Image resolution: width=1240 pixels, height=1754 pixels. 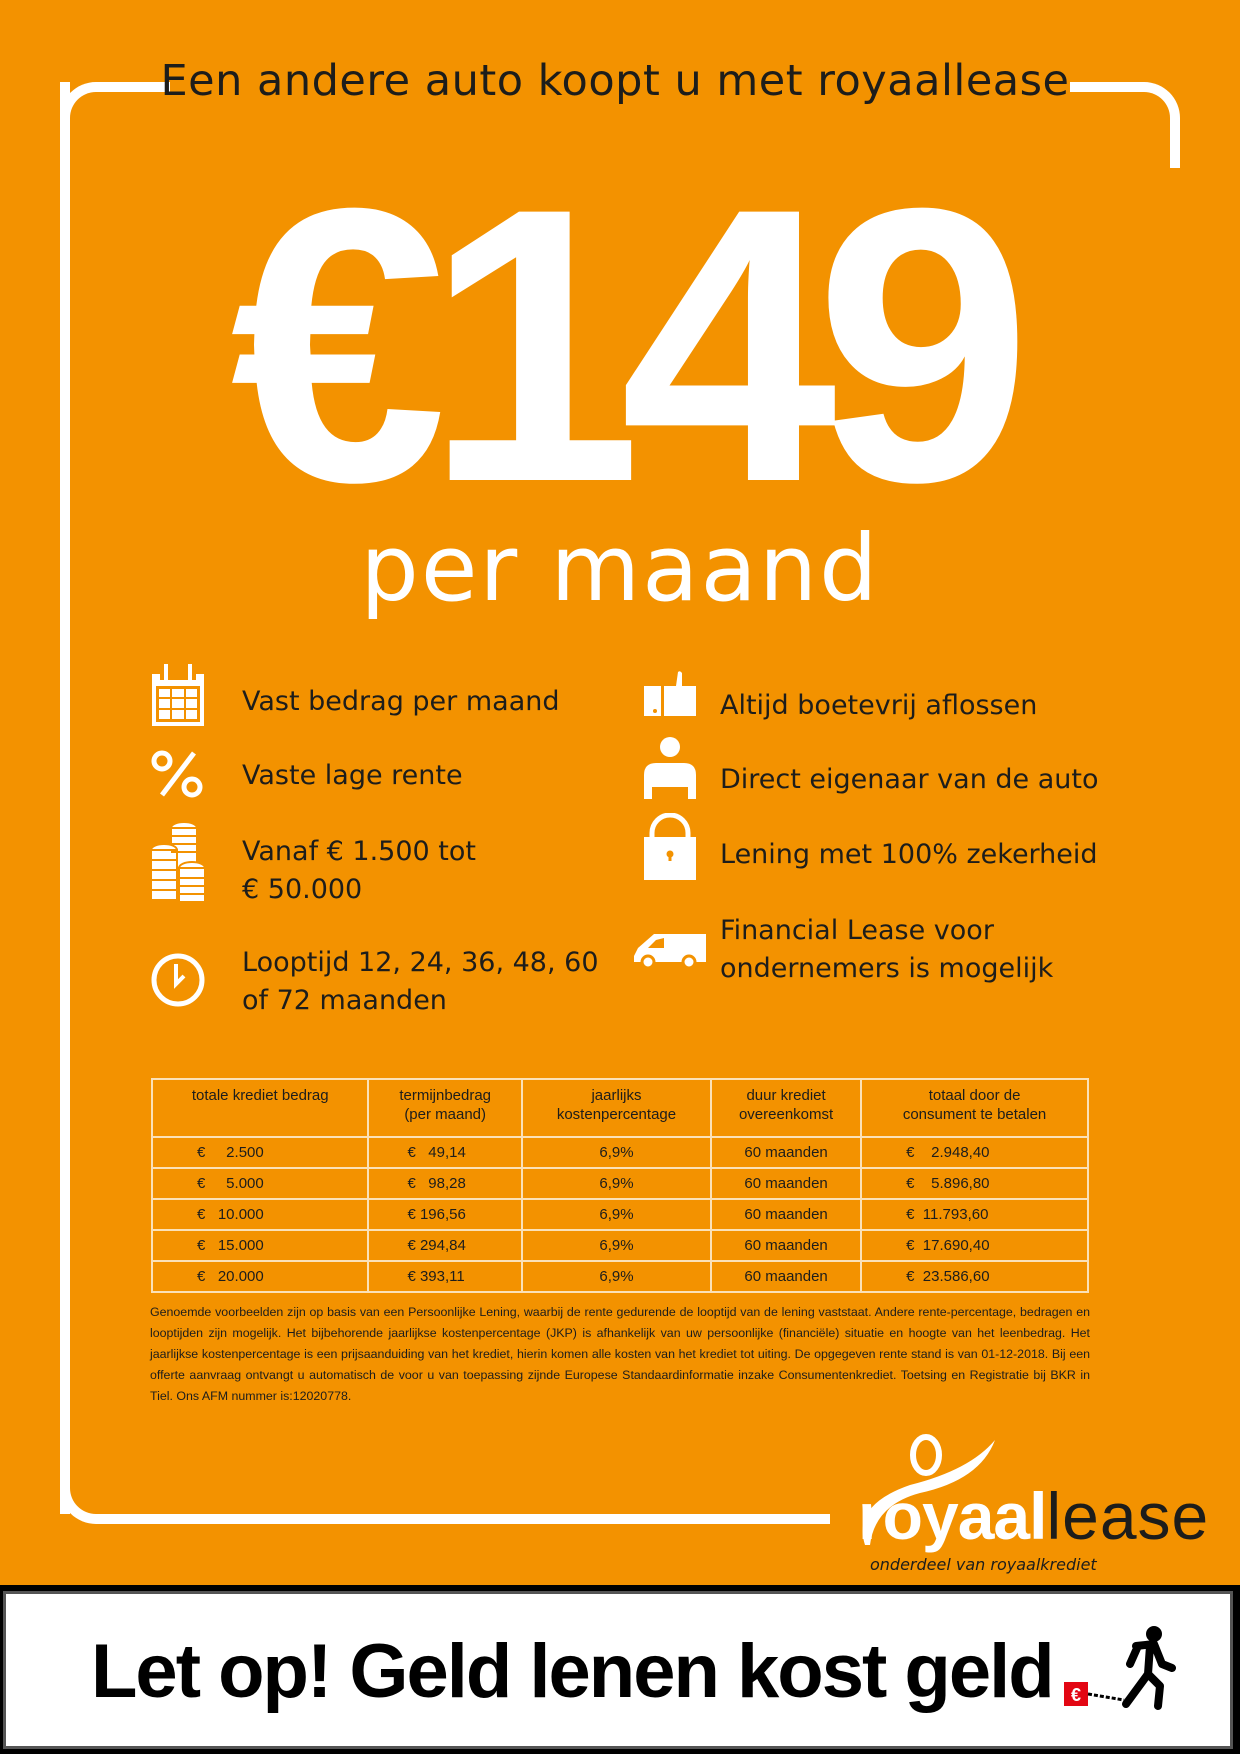 I want to click on coins-icon, so click(x=178, y=862).